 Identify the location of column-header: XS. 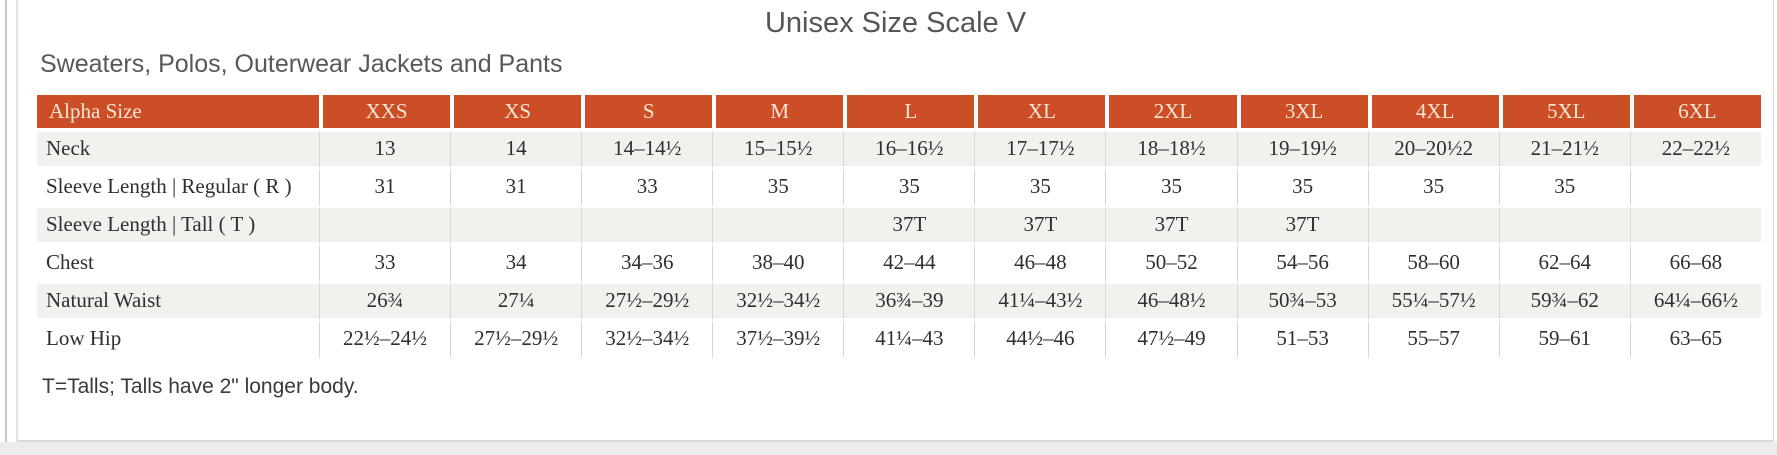
(516, 113).